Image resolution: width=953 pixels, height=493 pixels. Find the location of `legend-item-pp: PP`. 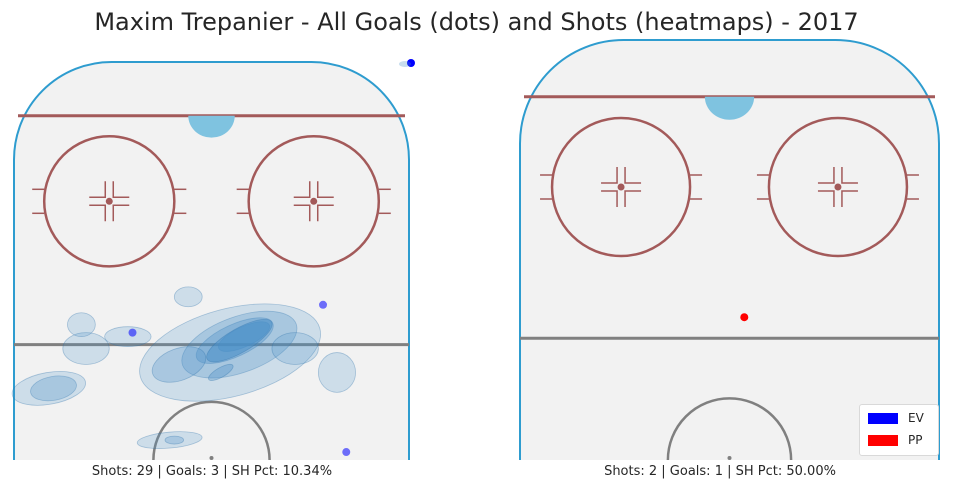

legend-item-pp: PP is located at coordinates (895, 440).